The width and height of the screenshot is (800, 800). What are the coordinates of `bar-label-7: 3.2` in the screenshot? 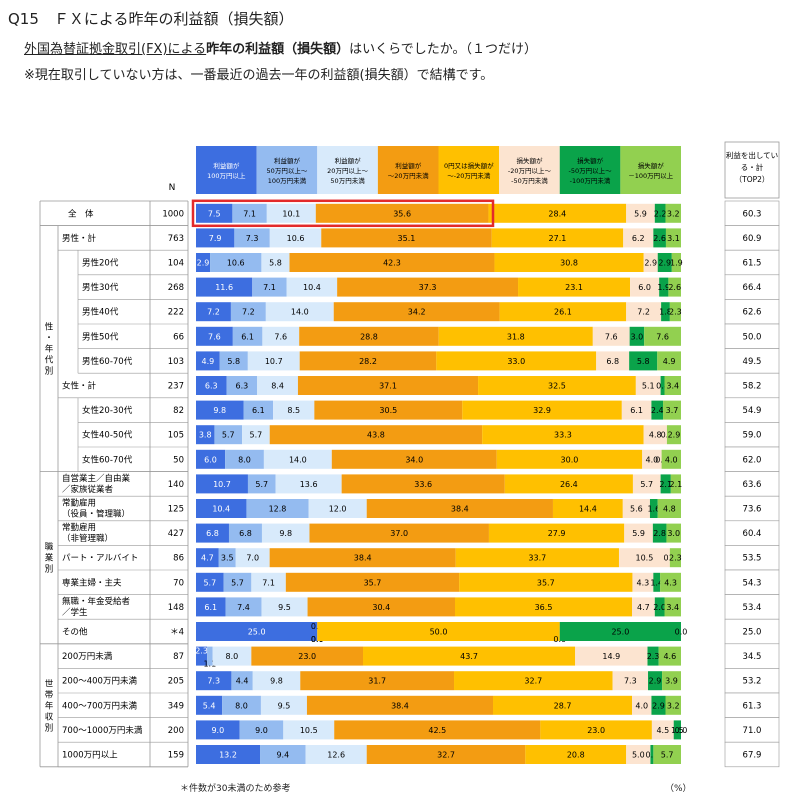 It's located at (673, 705).